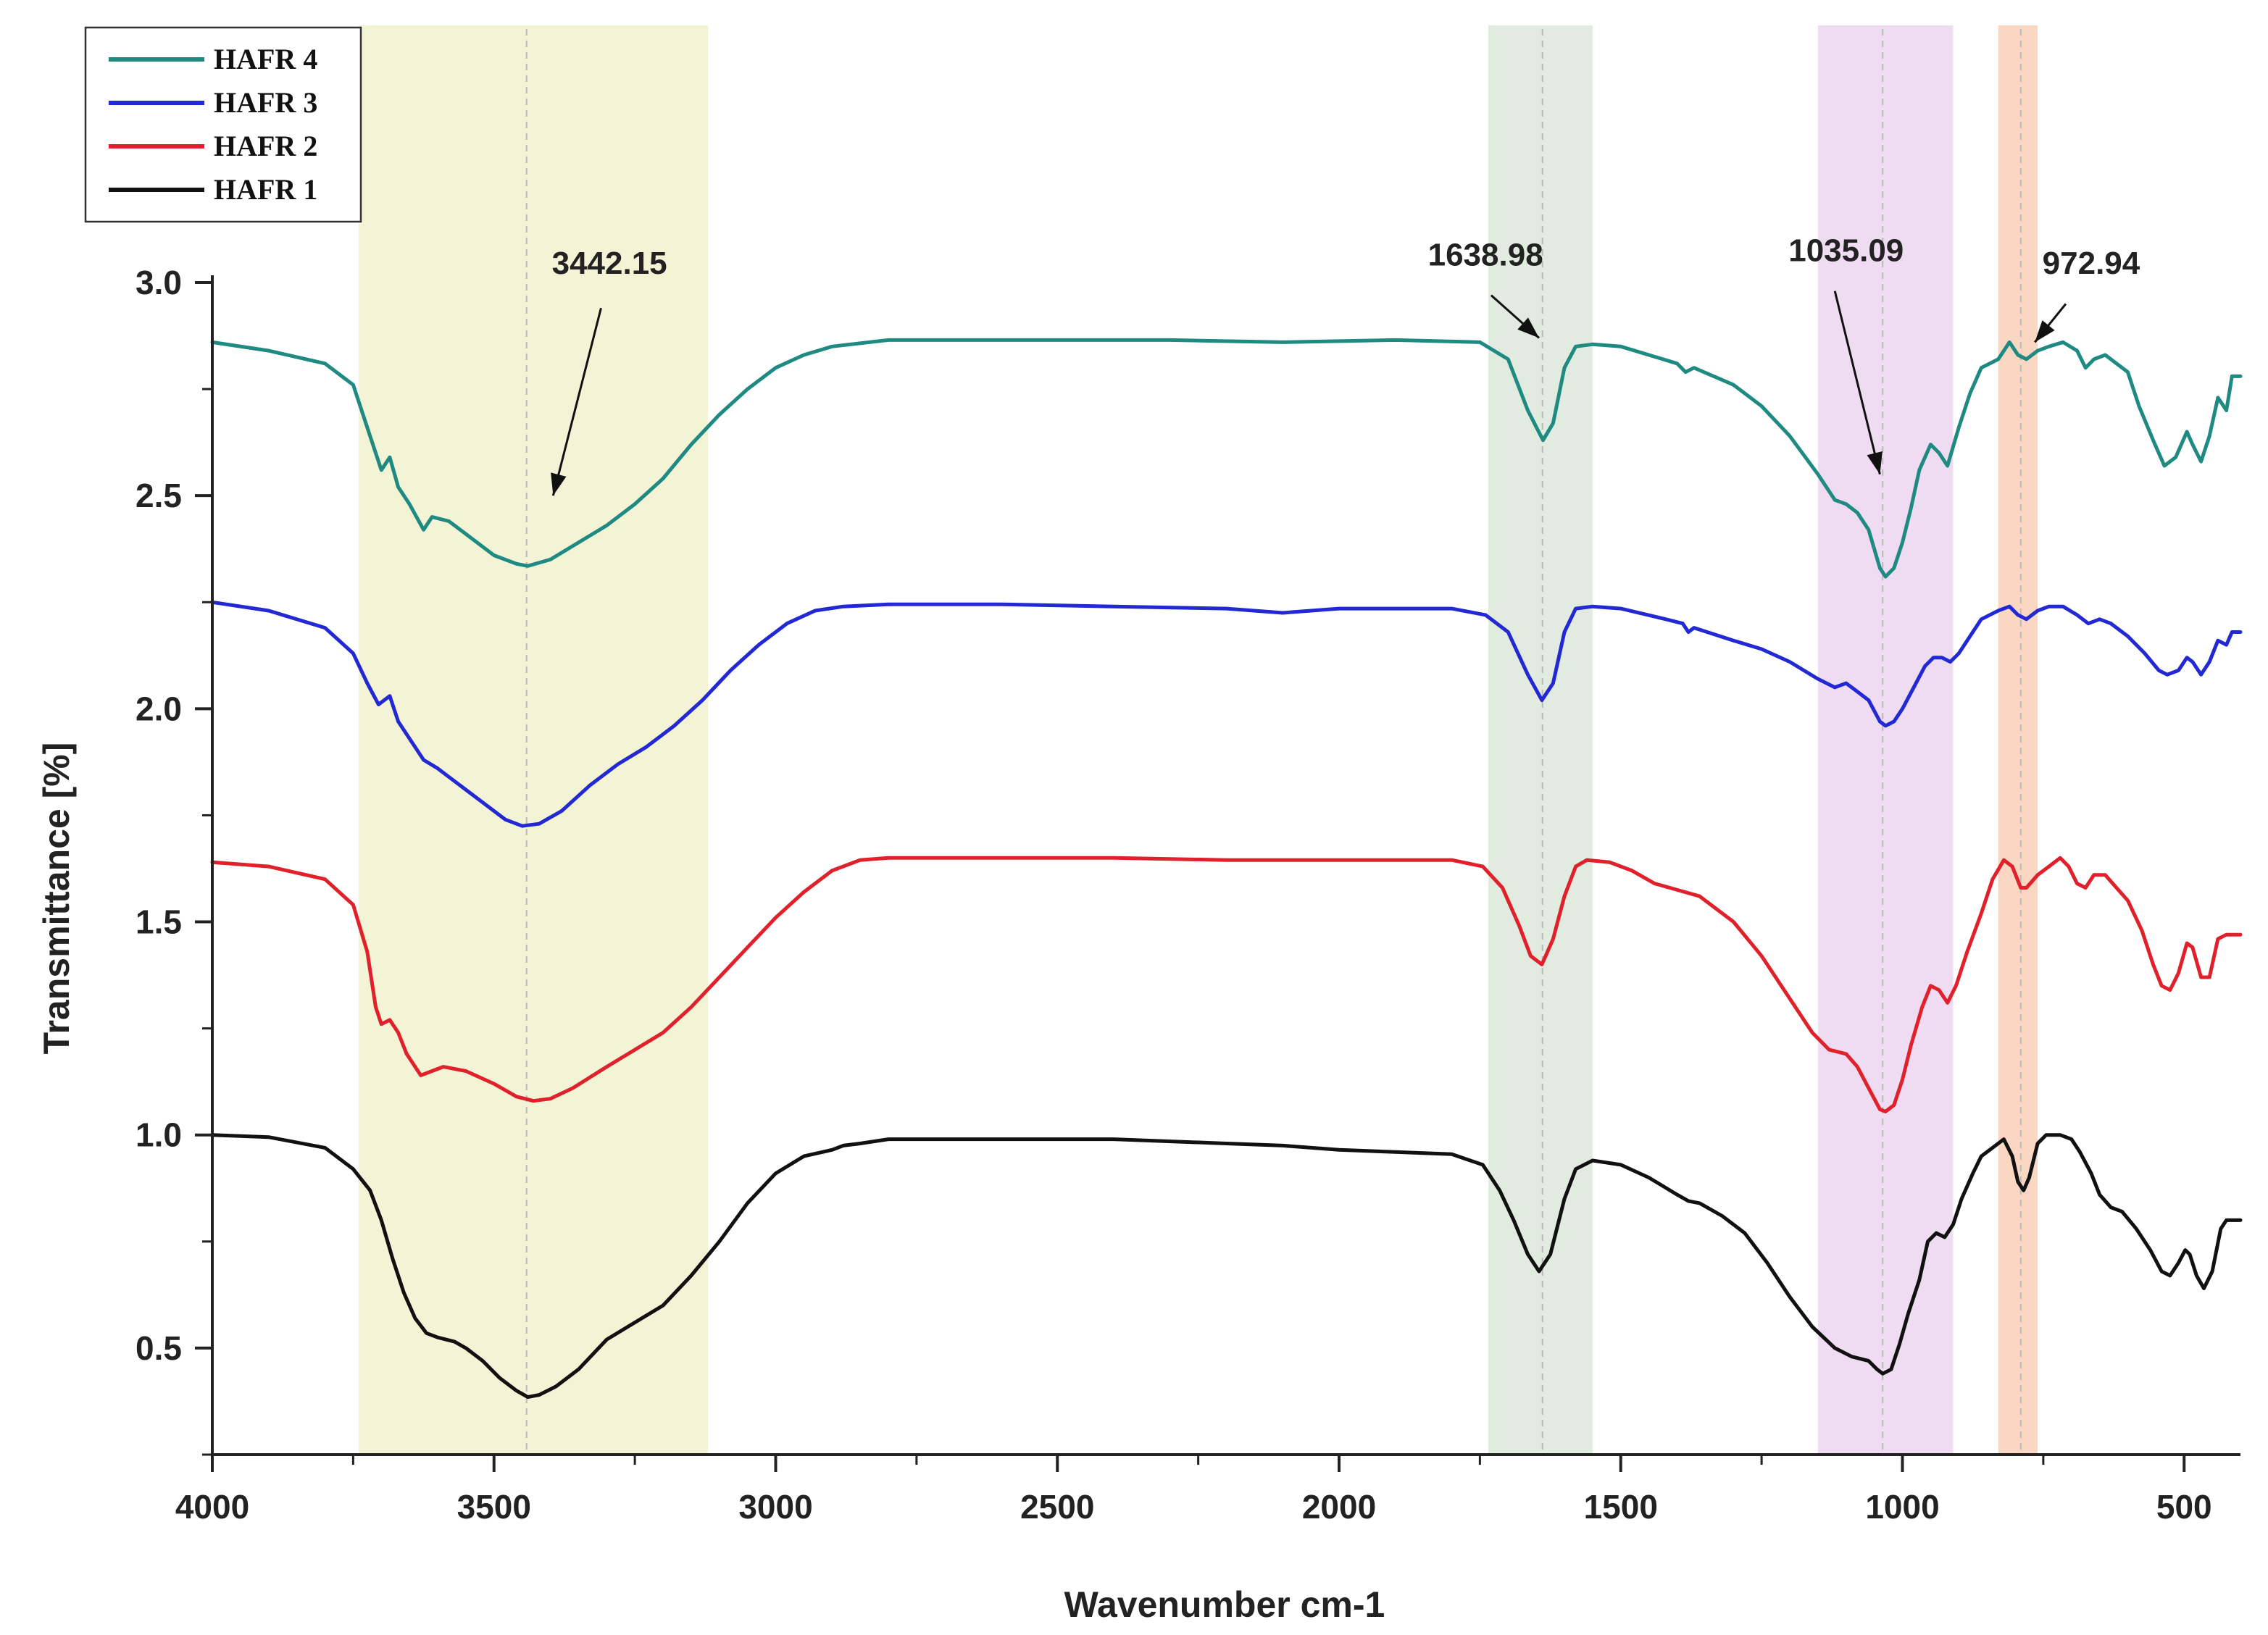  I want to click on legend: HAFR 4 HAFR 3 HAFR 2 HAFR 1, so click(223, 124).